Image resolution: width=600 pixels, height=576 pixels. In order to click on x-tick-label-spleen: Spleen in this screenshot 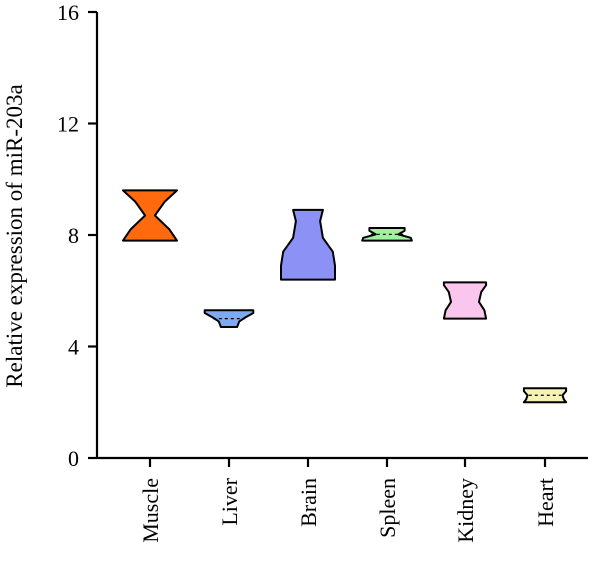, I will do `click(387, 508)`.